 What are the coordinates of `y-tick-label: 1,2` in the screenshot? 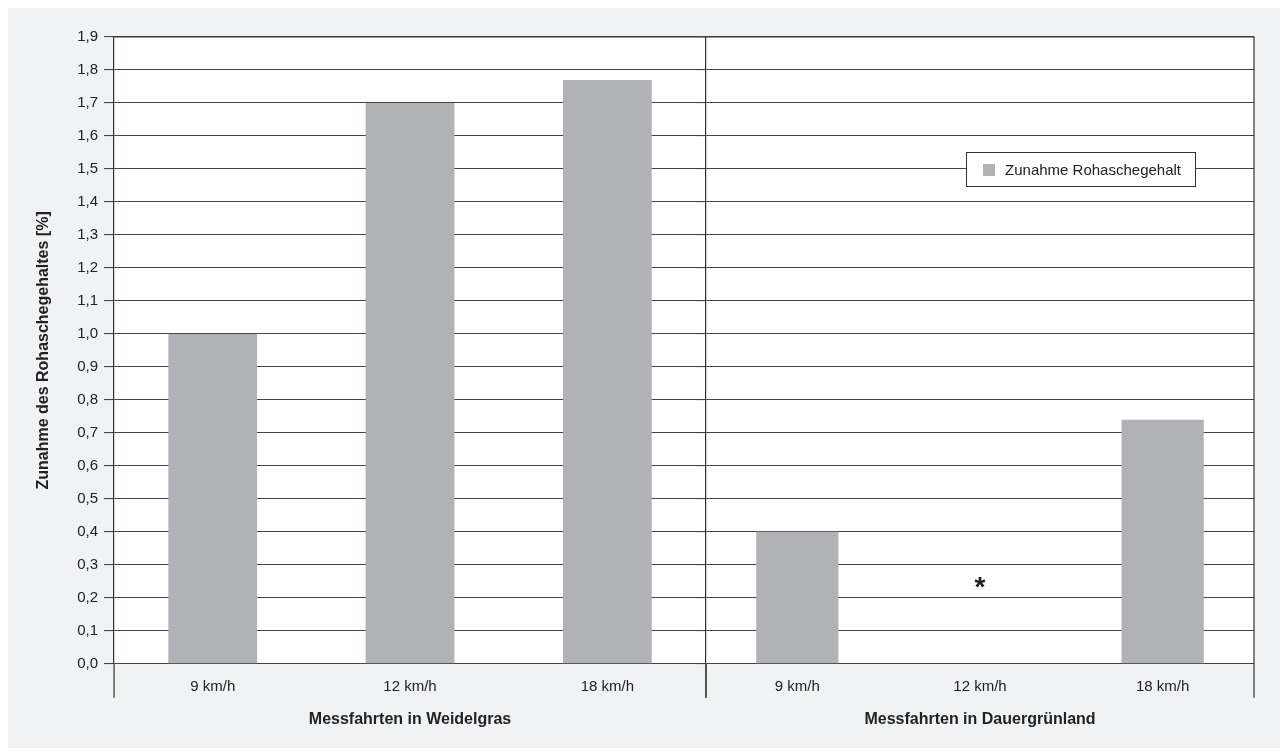 It's located at (88, 267).